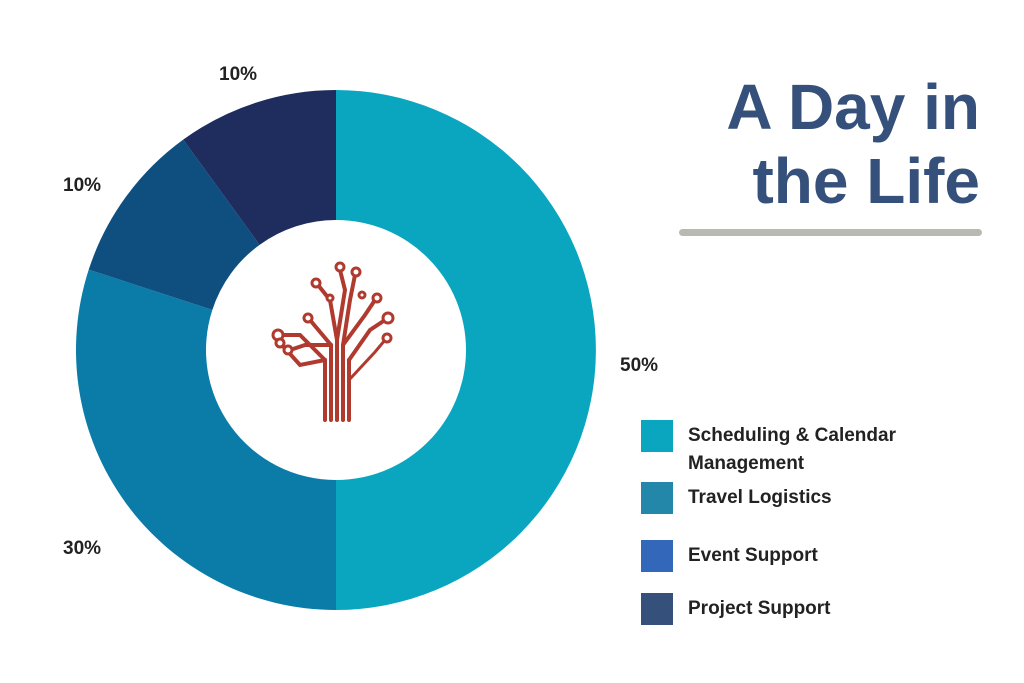 This screenshot has height=683, width=1024. Describe the element at coordinates (259, 167) in the screenshot. I see `donut-slice-project-support` at that location.